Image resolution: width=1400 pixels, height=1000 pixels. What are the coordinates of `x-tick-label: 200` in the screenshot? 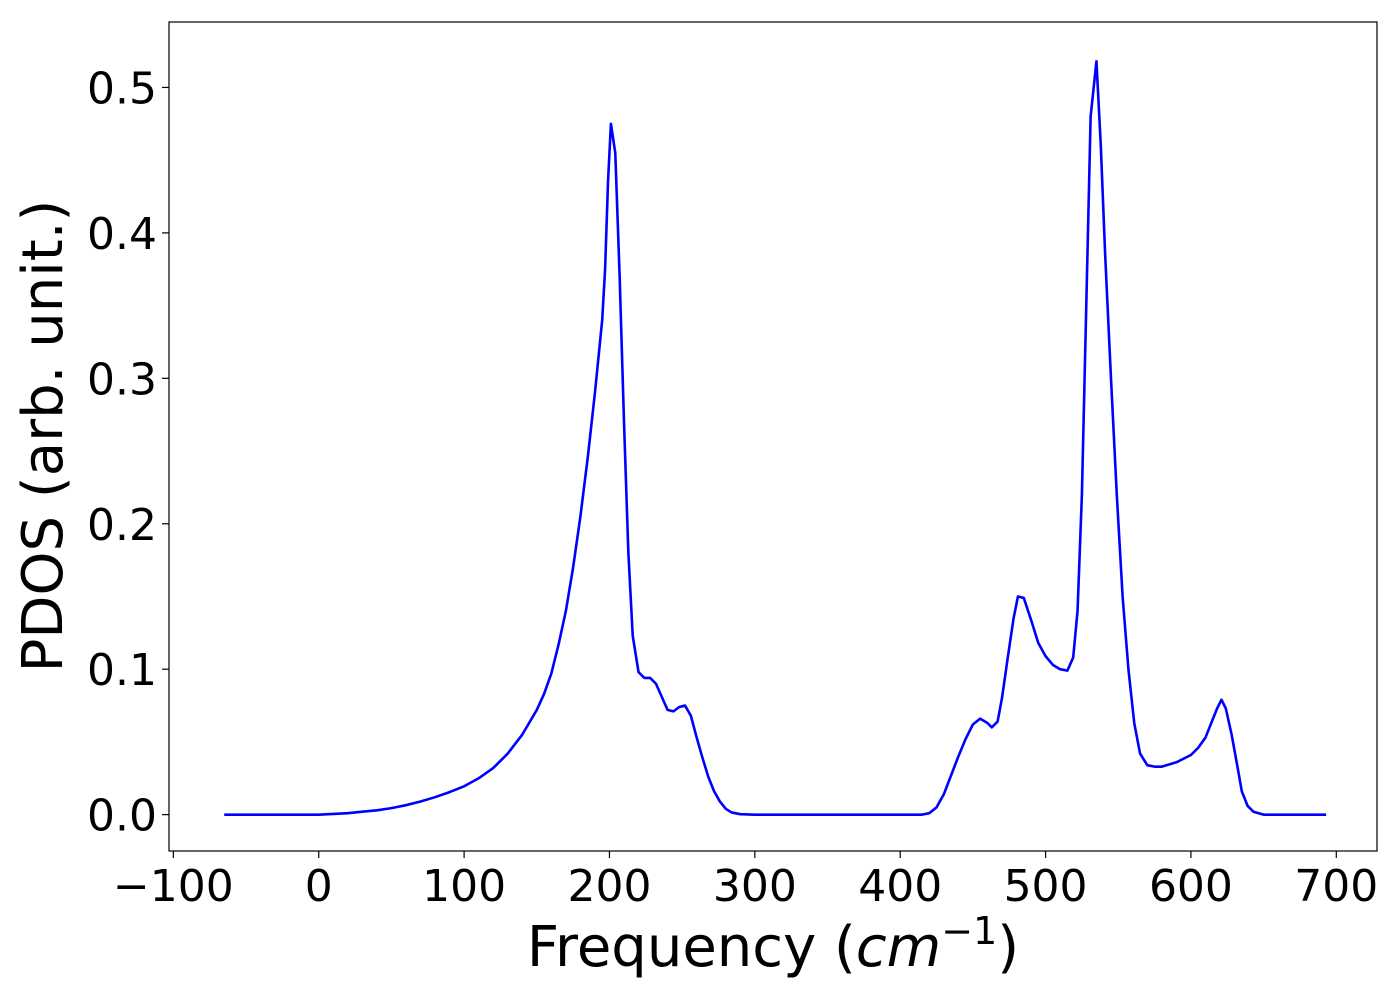 It's located at (609, 886).